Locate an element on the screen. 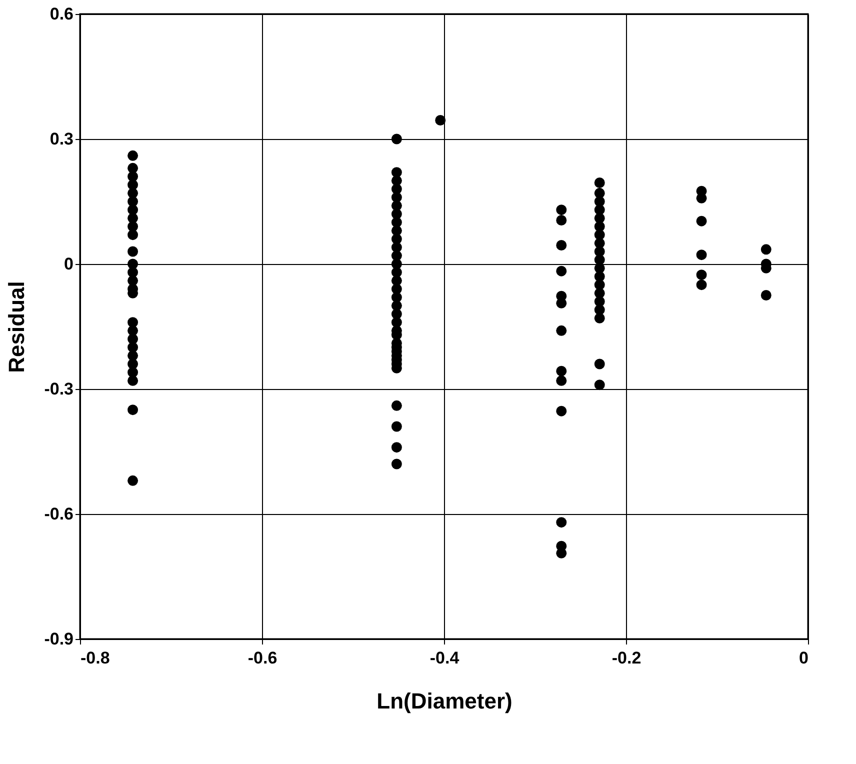  x-axis-title: Ln(Diameter) is located at coordinates (444, 701).